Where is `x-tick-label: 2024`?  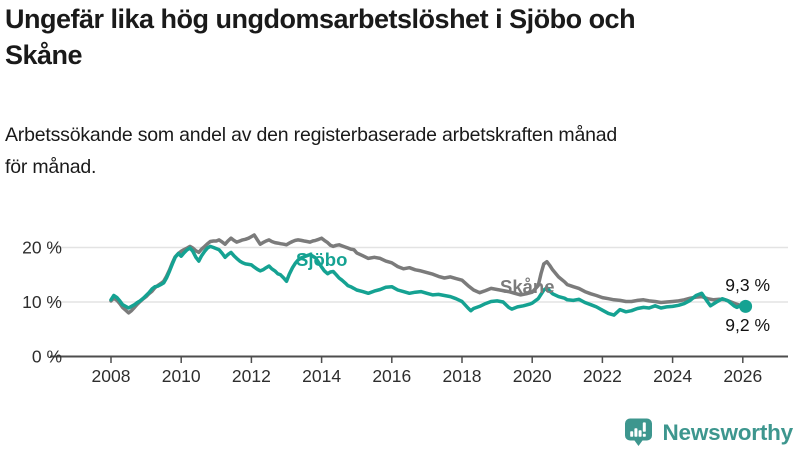
x-tick-label: 2024 is located at coordinates (672, 376).